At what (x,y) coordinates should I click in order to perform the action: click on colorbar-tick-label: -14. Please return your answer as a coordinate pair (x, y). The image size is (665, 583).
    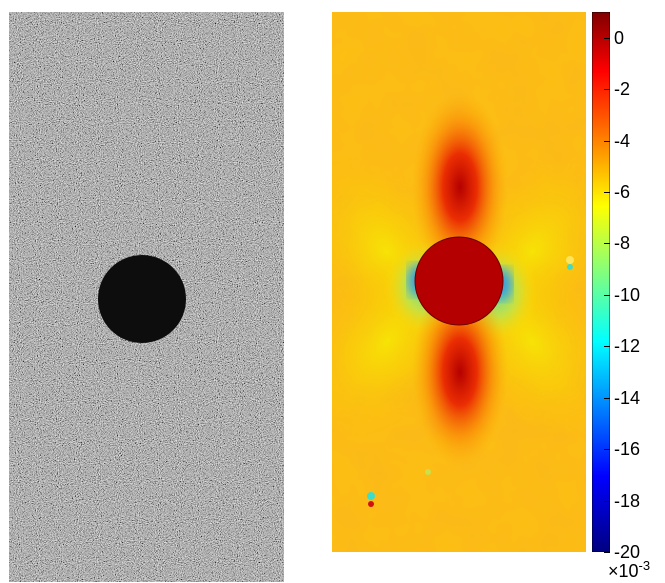
    Looking at the image, I should click on (627, 397).